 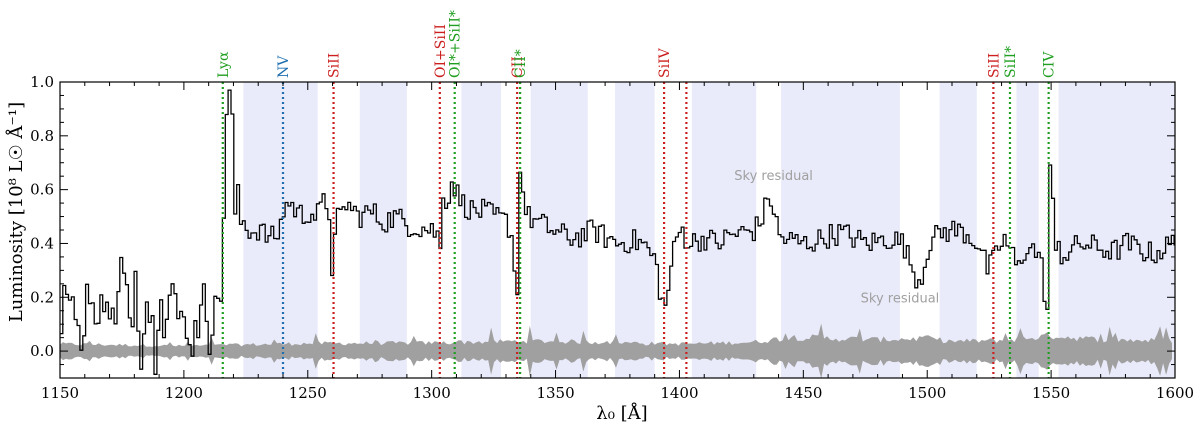 What do you see at coordinates (1050, 64) in the screenshot?
I see `line-label: CIV` at bounding box center [1050, 64].